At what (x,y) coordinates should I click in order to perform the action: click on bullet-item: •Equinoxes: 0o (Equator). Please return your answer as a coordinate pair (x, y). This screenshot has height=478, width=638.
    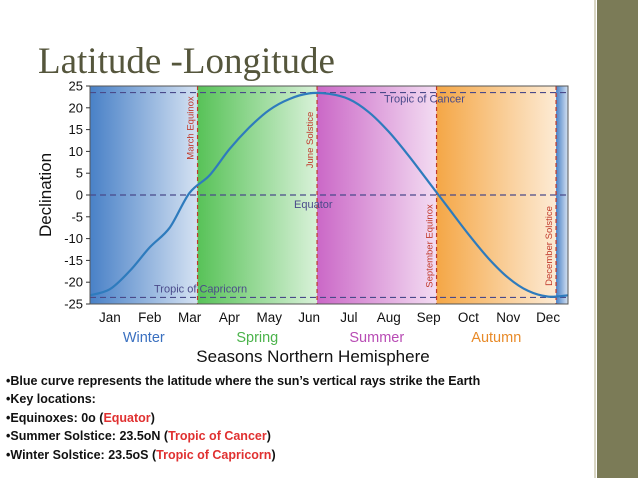
    Looking at the image, I should click on (80, 417).